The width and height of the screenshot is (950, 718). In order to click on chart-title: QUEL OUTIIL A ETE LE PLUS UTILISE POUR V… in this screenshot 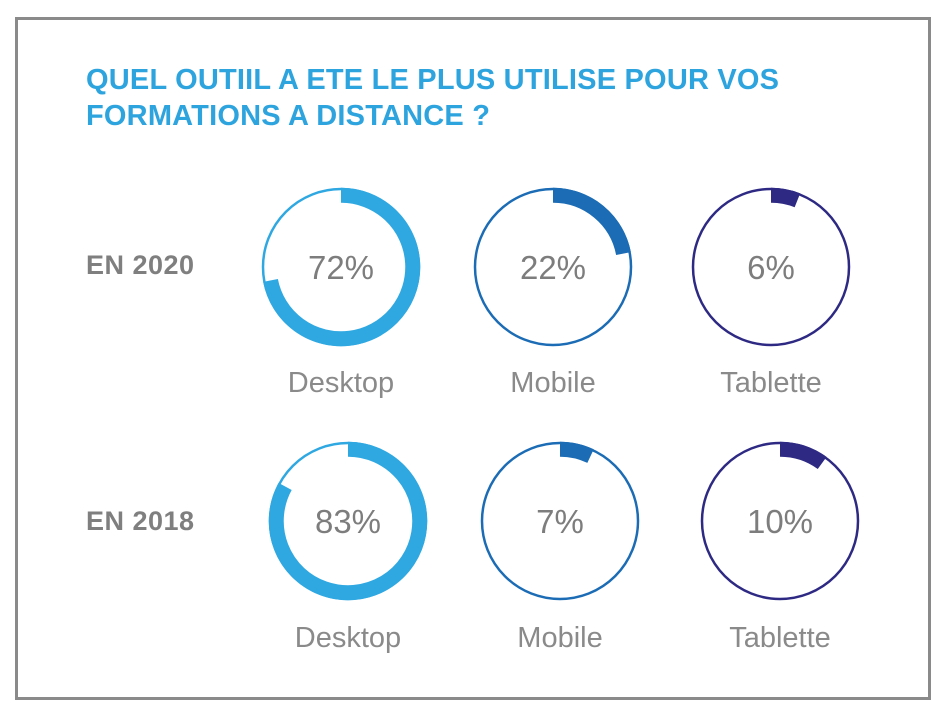, I will do `click(432, 98)`.